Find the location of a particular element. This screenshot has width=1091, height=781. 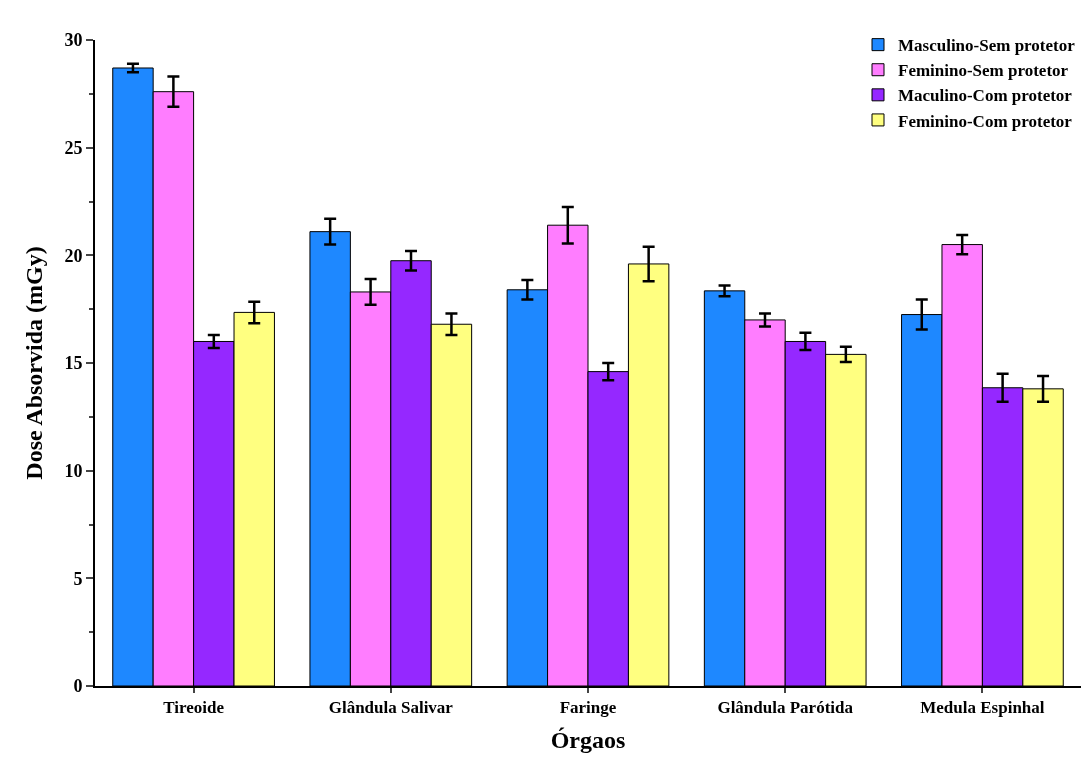

y-tick-label: 20 is located at coordinates (73, 255).